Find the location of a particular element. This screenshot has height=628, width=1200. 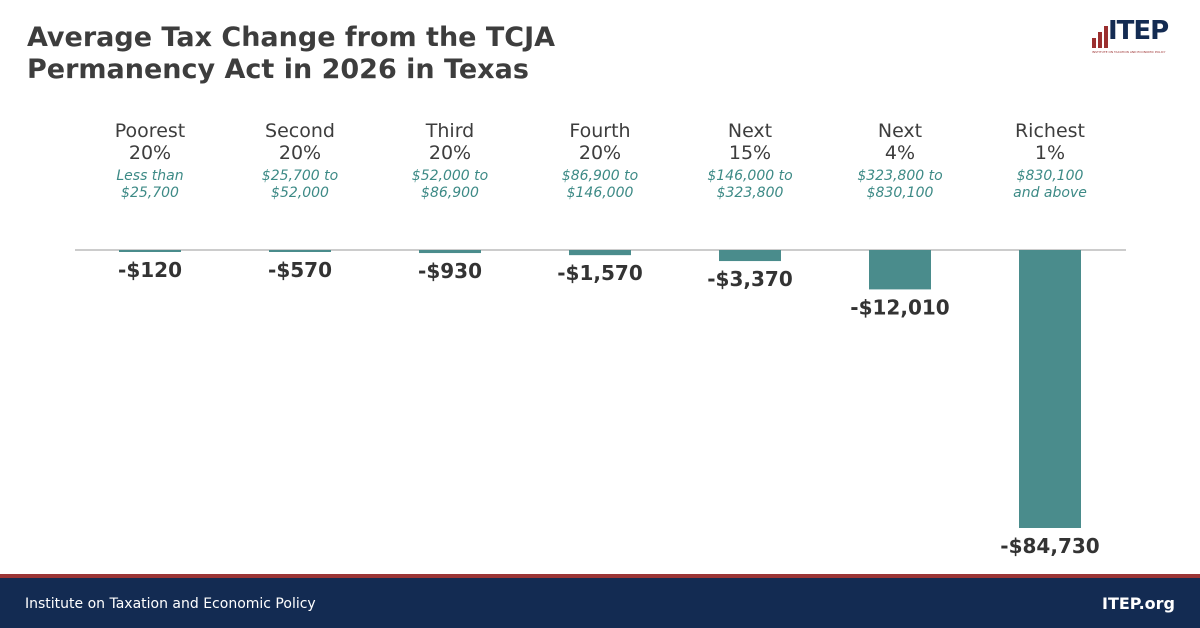

category-header: Fourth 20% $86,900 to $146,000 is located at coordinates (600, 161).